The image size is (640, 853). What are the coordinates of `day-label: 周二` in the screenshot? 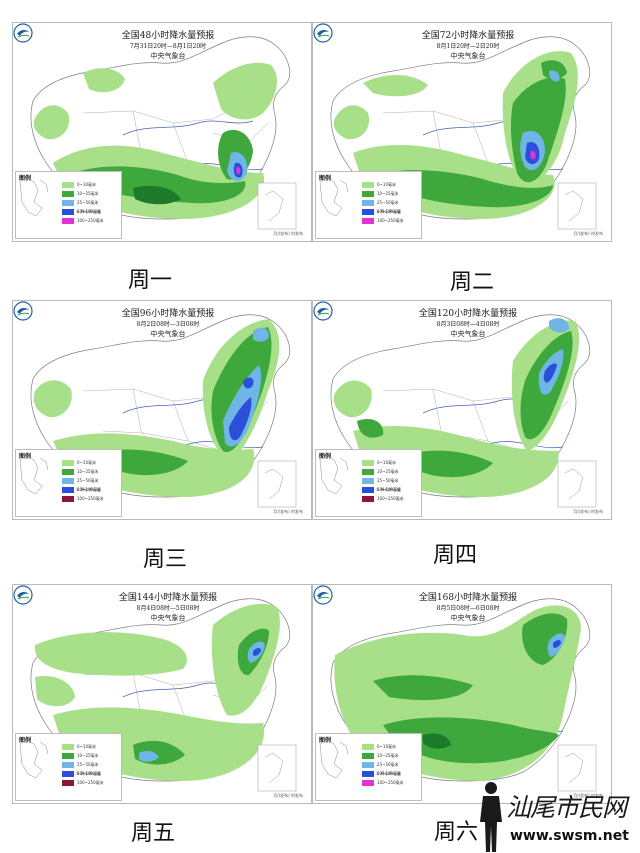 It's located at (472, 282).